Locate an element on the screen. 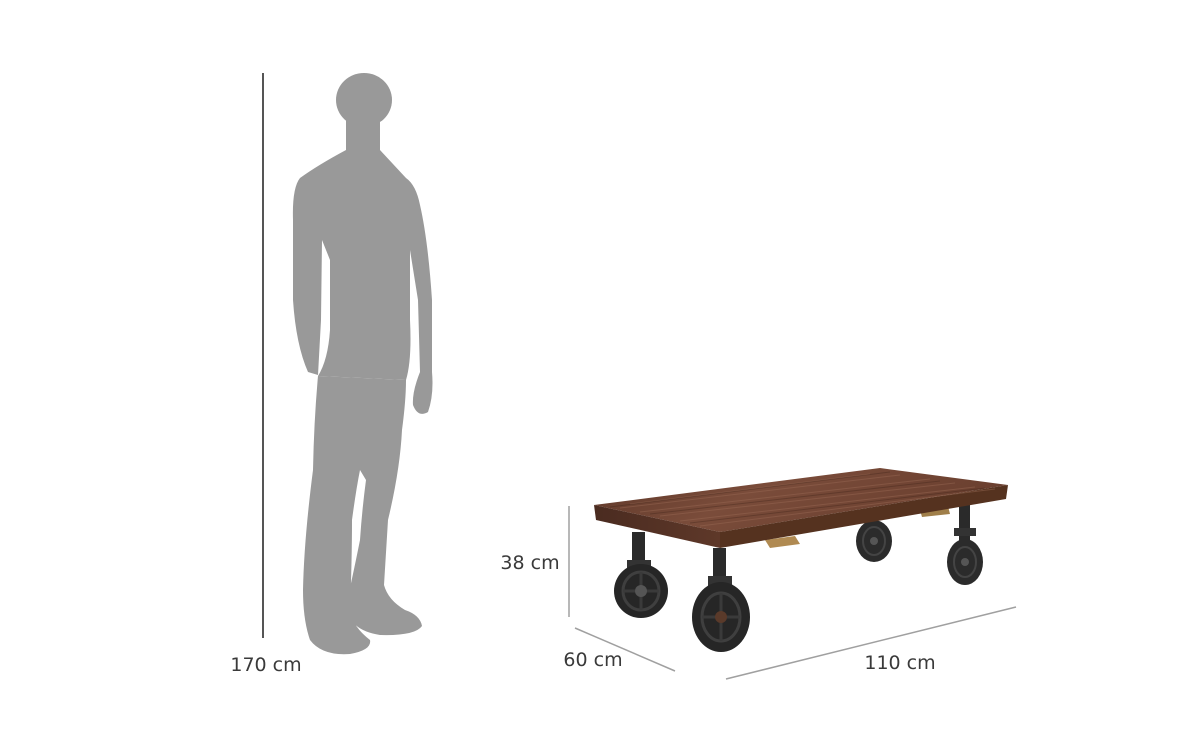 The image size is (1200, 741). coffee-table is located at coordinates (801, 560).